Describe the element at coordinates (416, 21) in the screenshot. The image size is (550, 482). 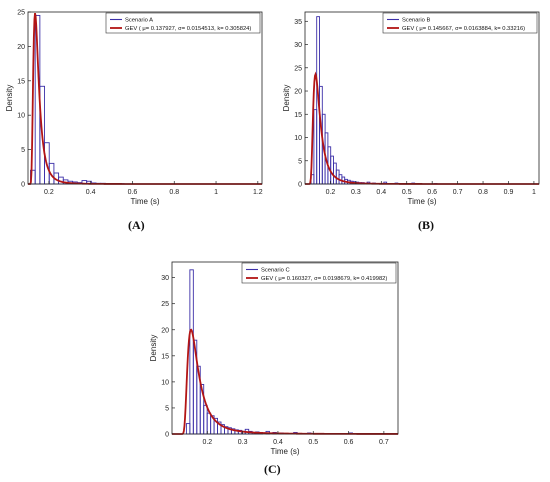
I see `legend-entry: Scenario B` at that location.